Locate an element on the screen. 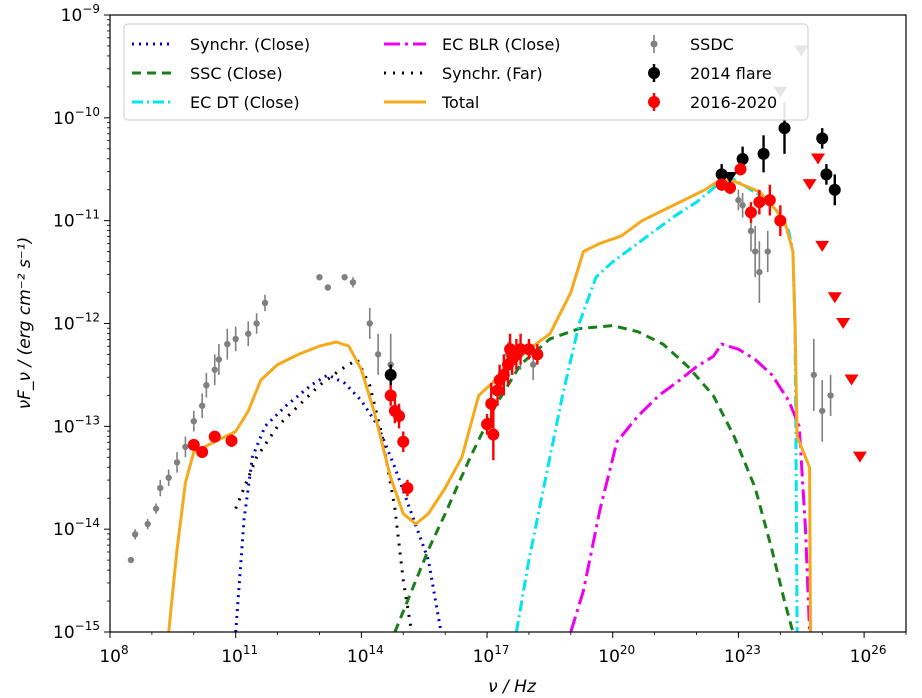 The image size is (922, 698). y-tick-label-0: 10−15 is located at coordinates (76, 631).